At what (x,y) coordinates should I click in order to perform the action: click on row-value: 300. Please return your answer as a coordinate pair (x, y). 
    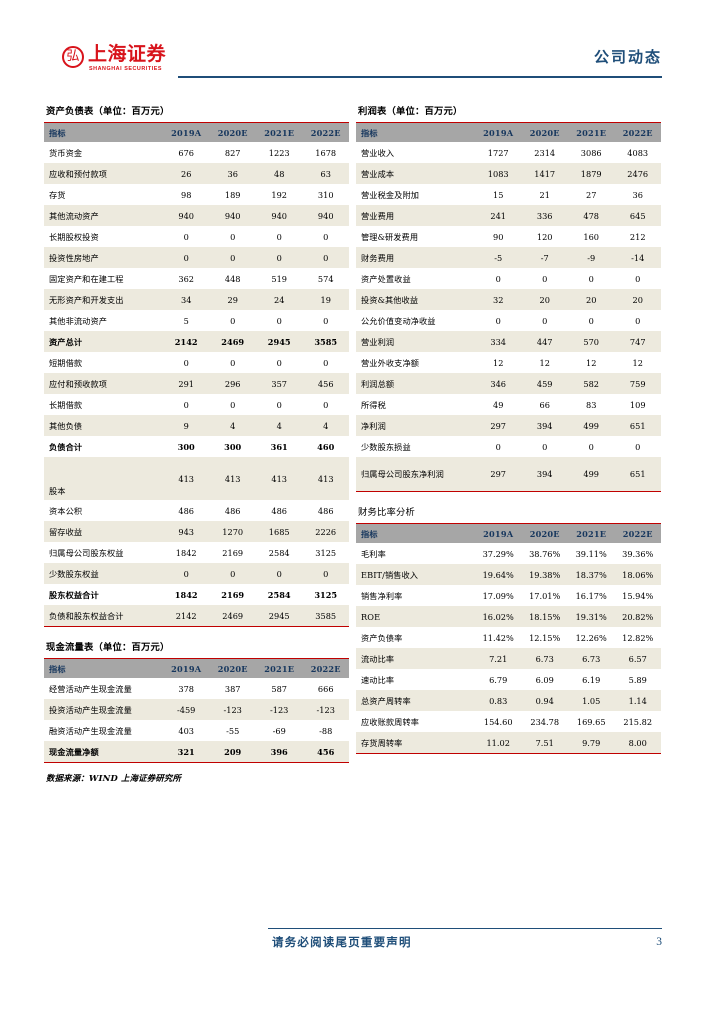
    Looking at the image, I should click on (233, 446).